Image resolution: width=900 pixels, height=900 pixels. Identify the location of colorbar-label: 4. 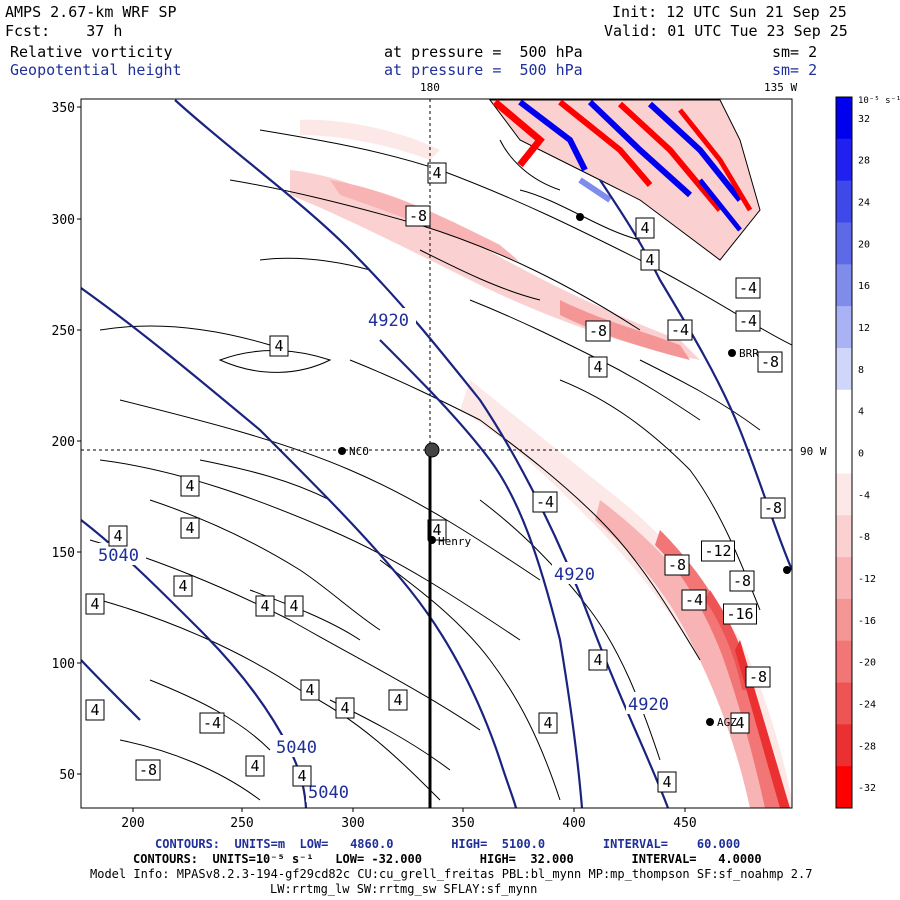
(861, 412).